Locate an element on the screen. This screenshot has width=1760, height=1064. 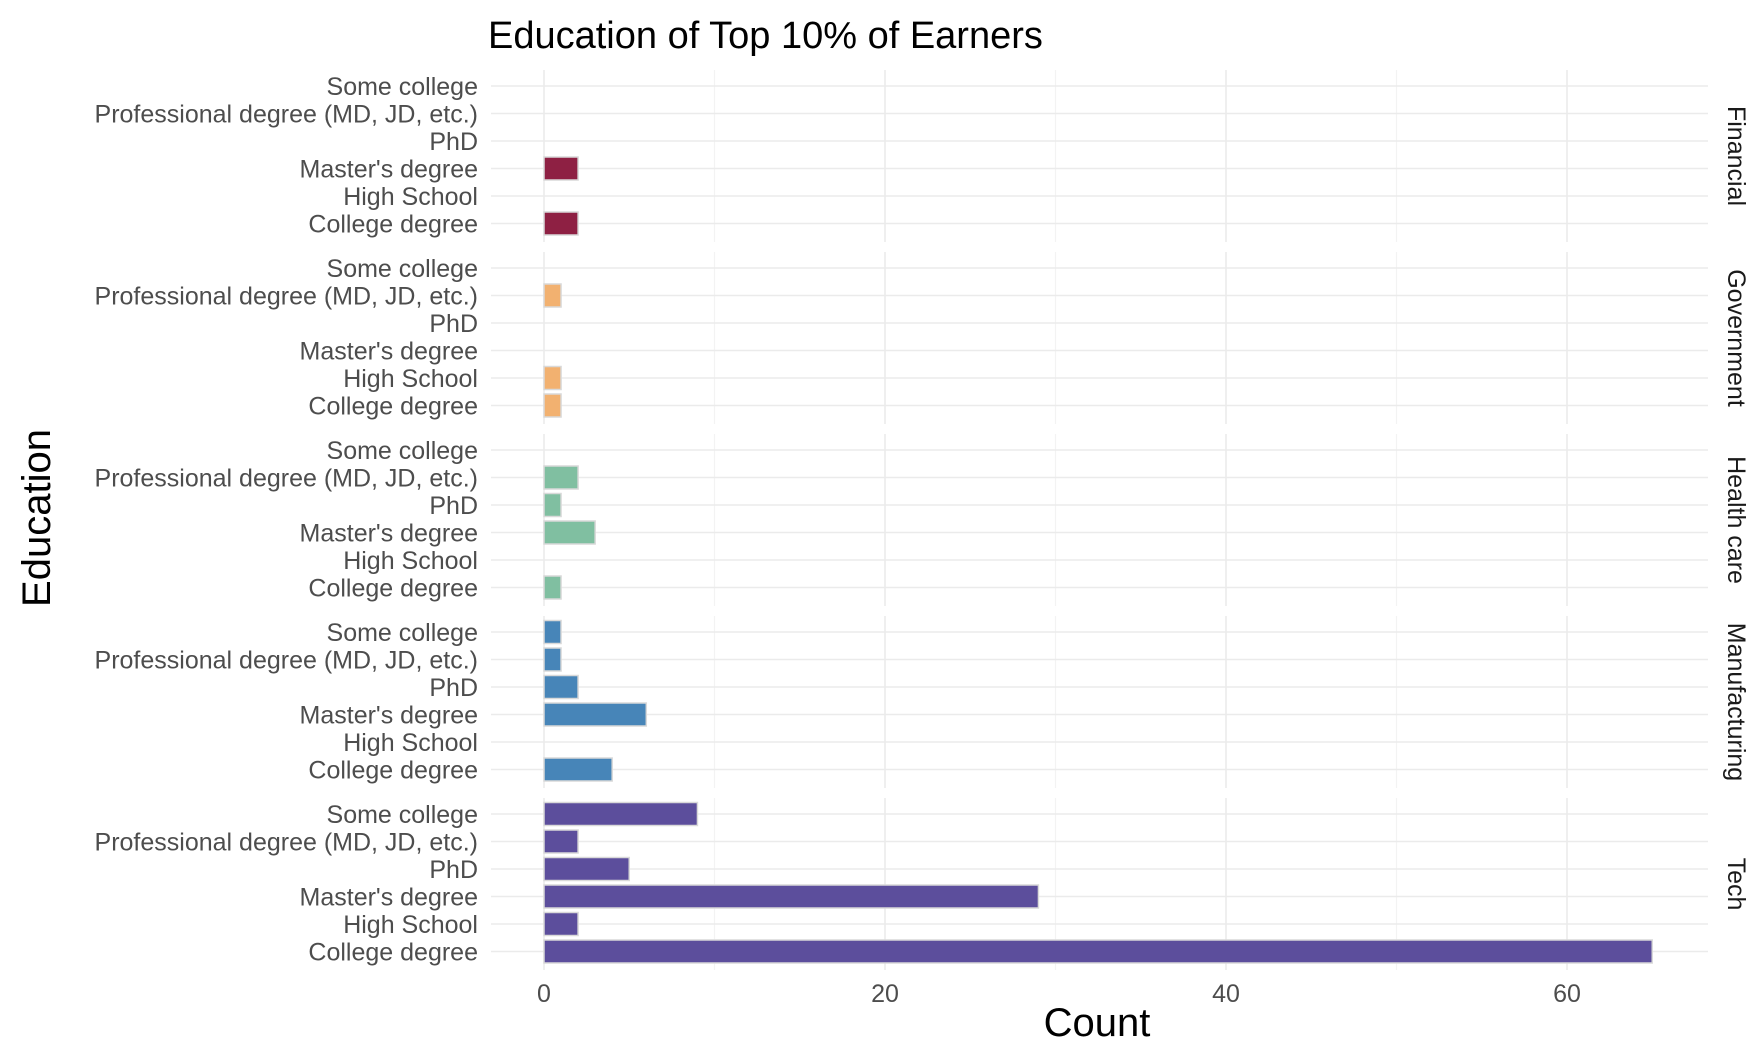
x-axis-title: Count is located at coordinates (1097, 1023).